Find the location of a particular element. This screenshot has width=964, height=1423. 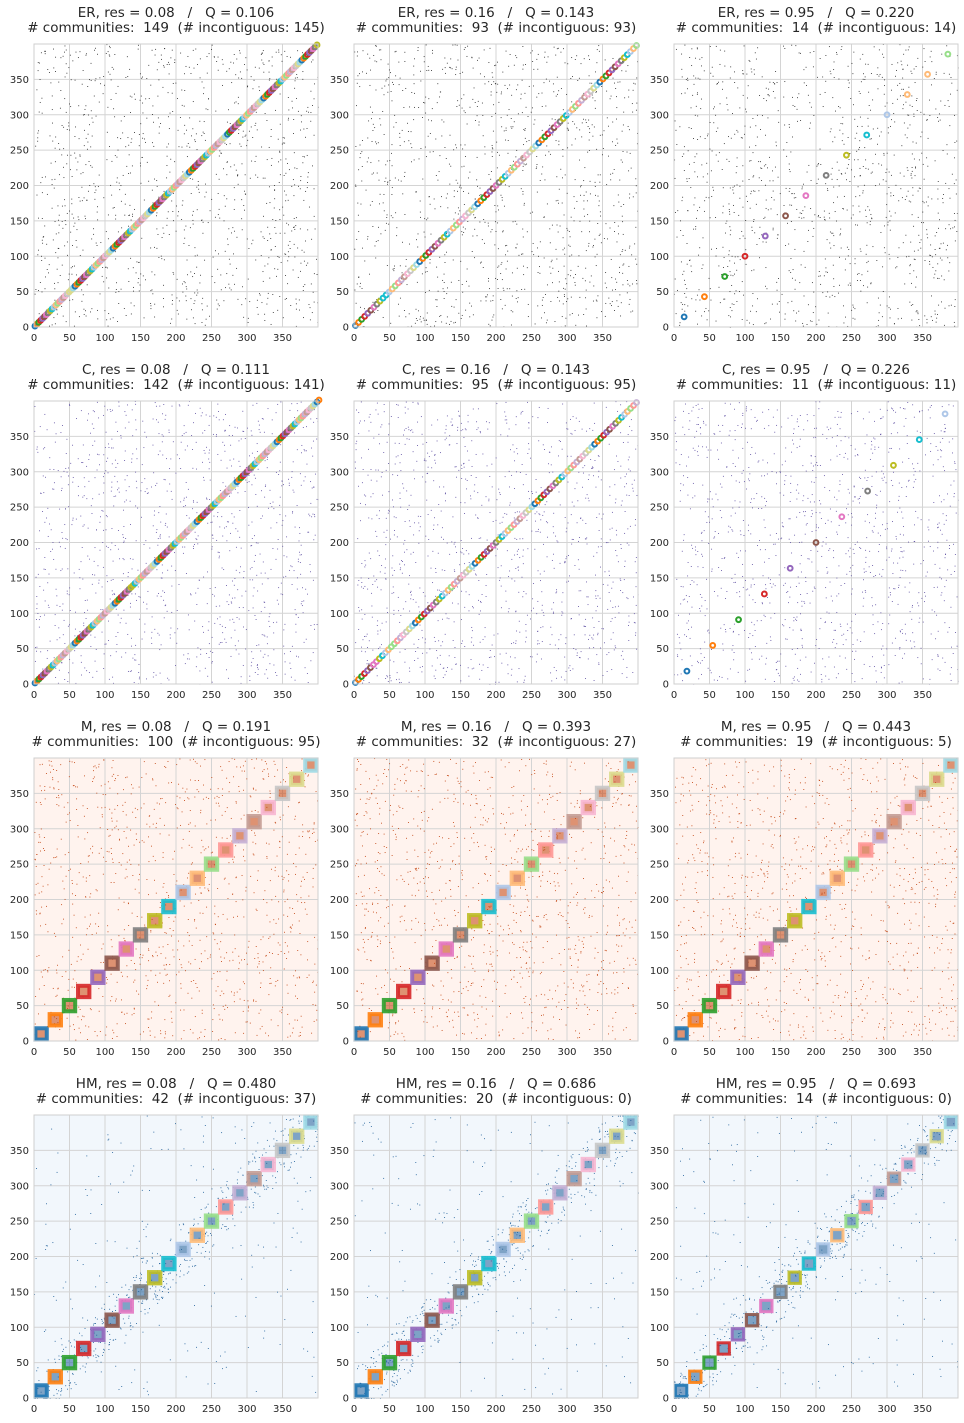

x-tick-label: 50 is located at coordinates (709, 338).